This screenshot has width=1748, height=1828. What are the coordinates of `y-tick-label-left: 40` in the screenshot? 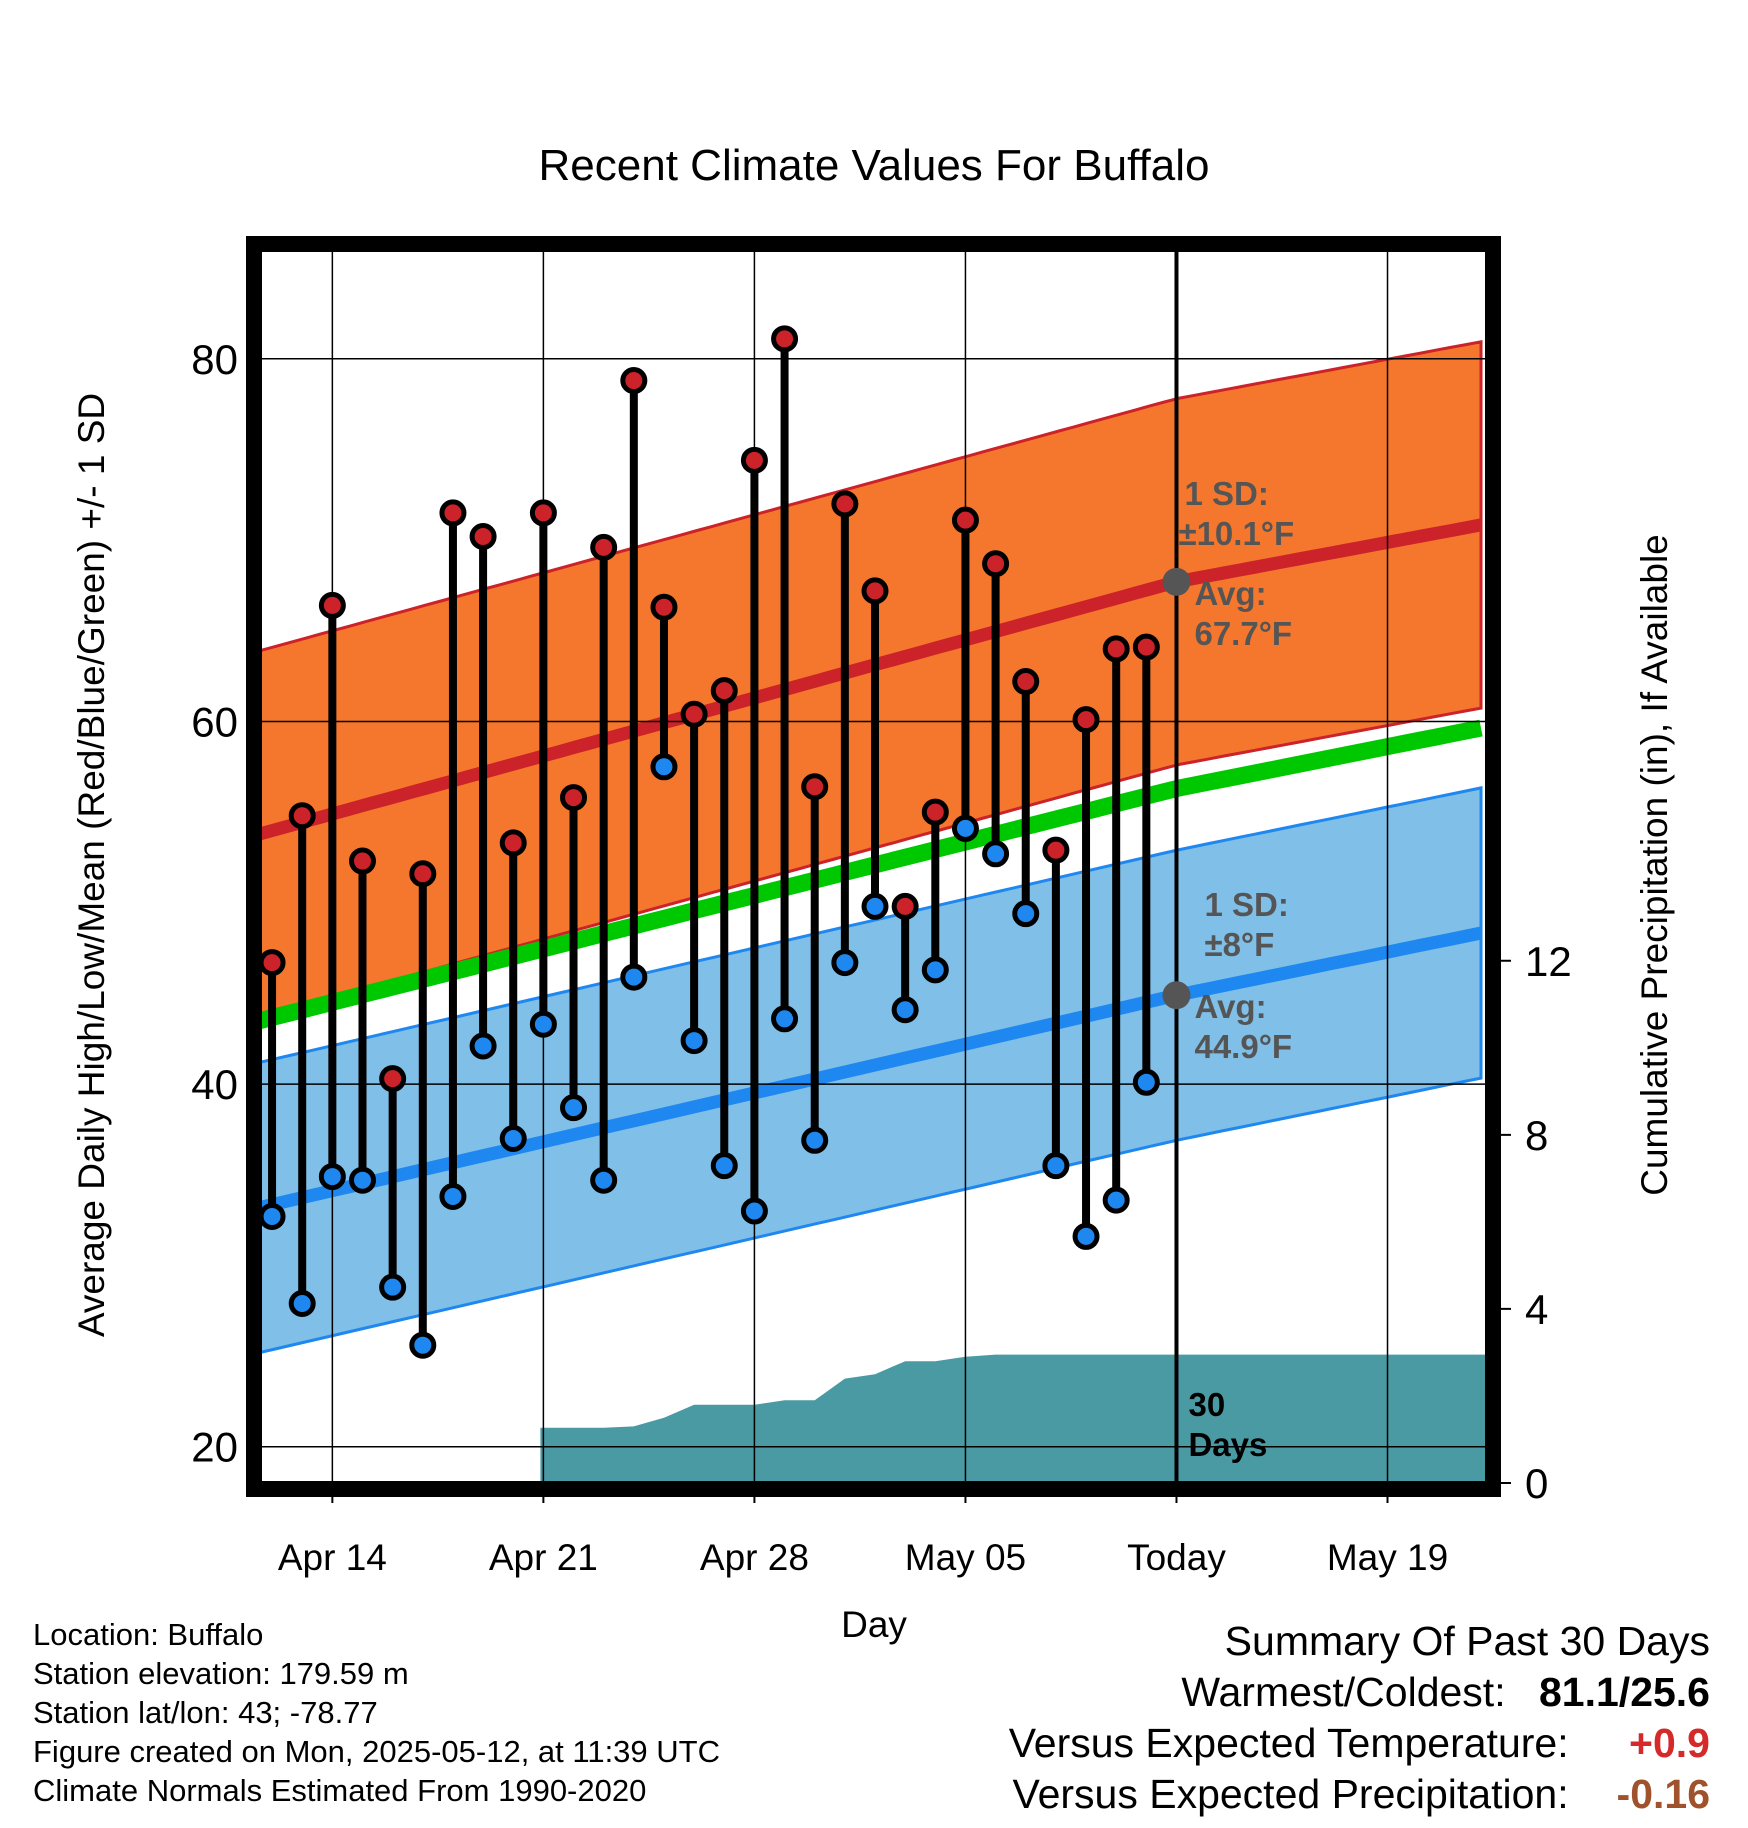 It's located at (214, 1084).